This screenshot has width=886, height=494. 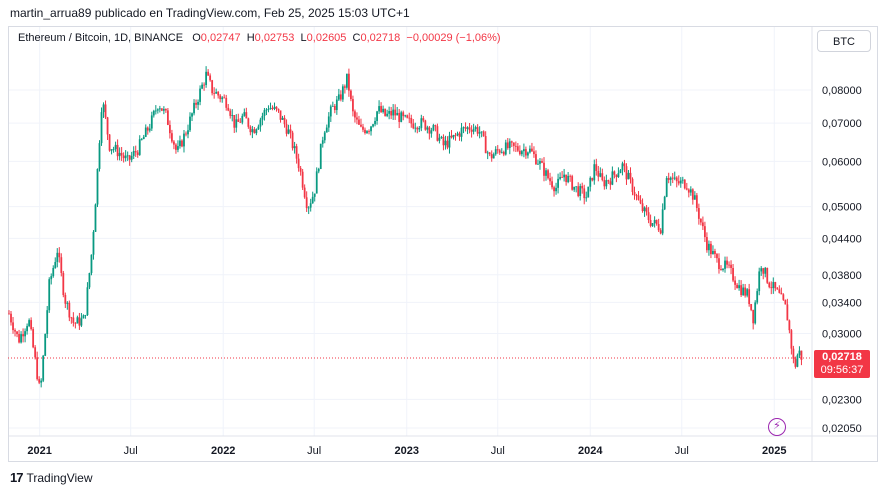 What do you see at coordinates (777, 427) in the screenshot?
I see `lightning-icon: ⚡` at bounding box center [777, 427].